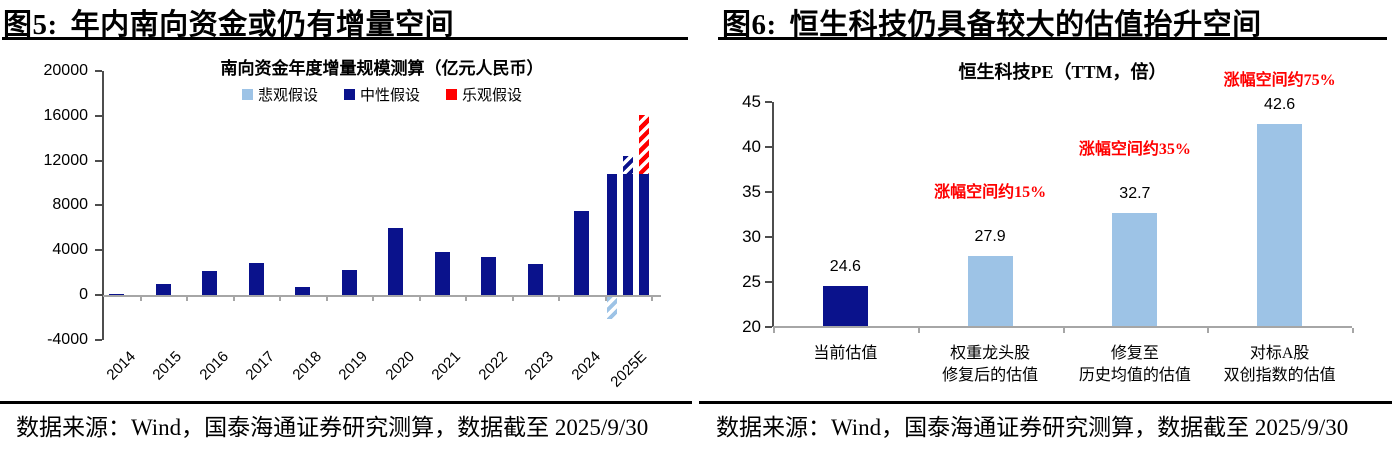  I want to click on figure5-ytick-label-16000: 16000, so click(66, 115).